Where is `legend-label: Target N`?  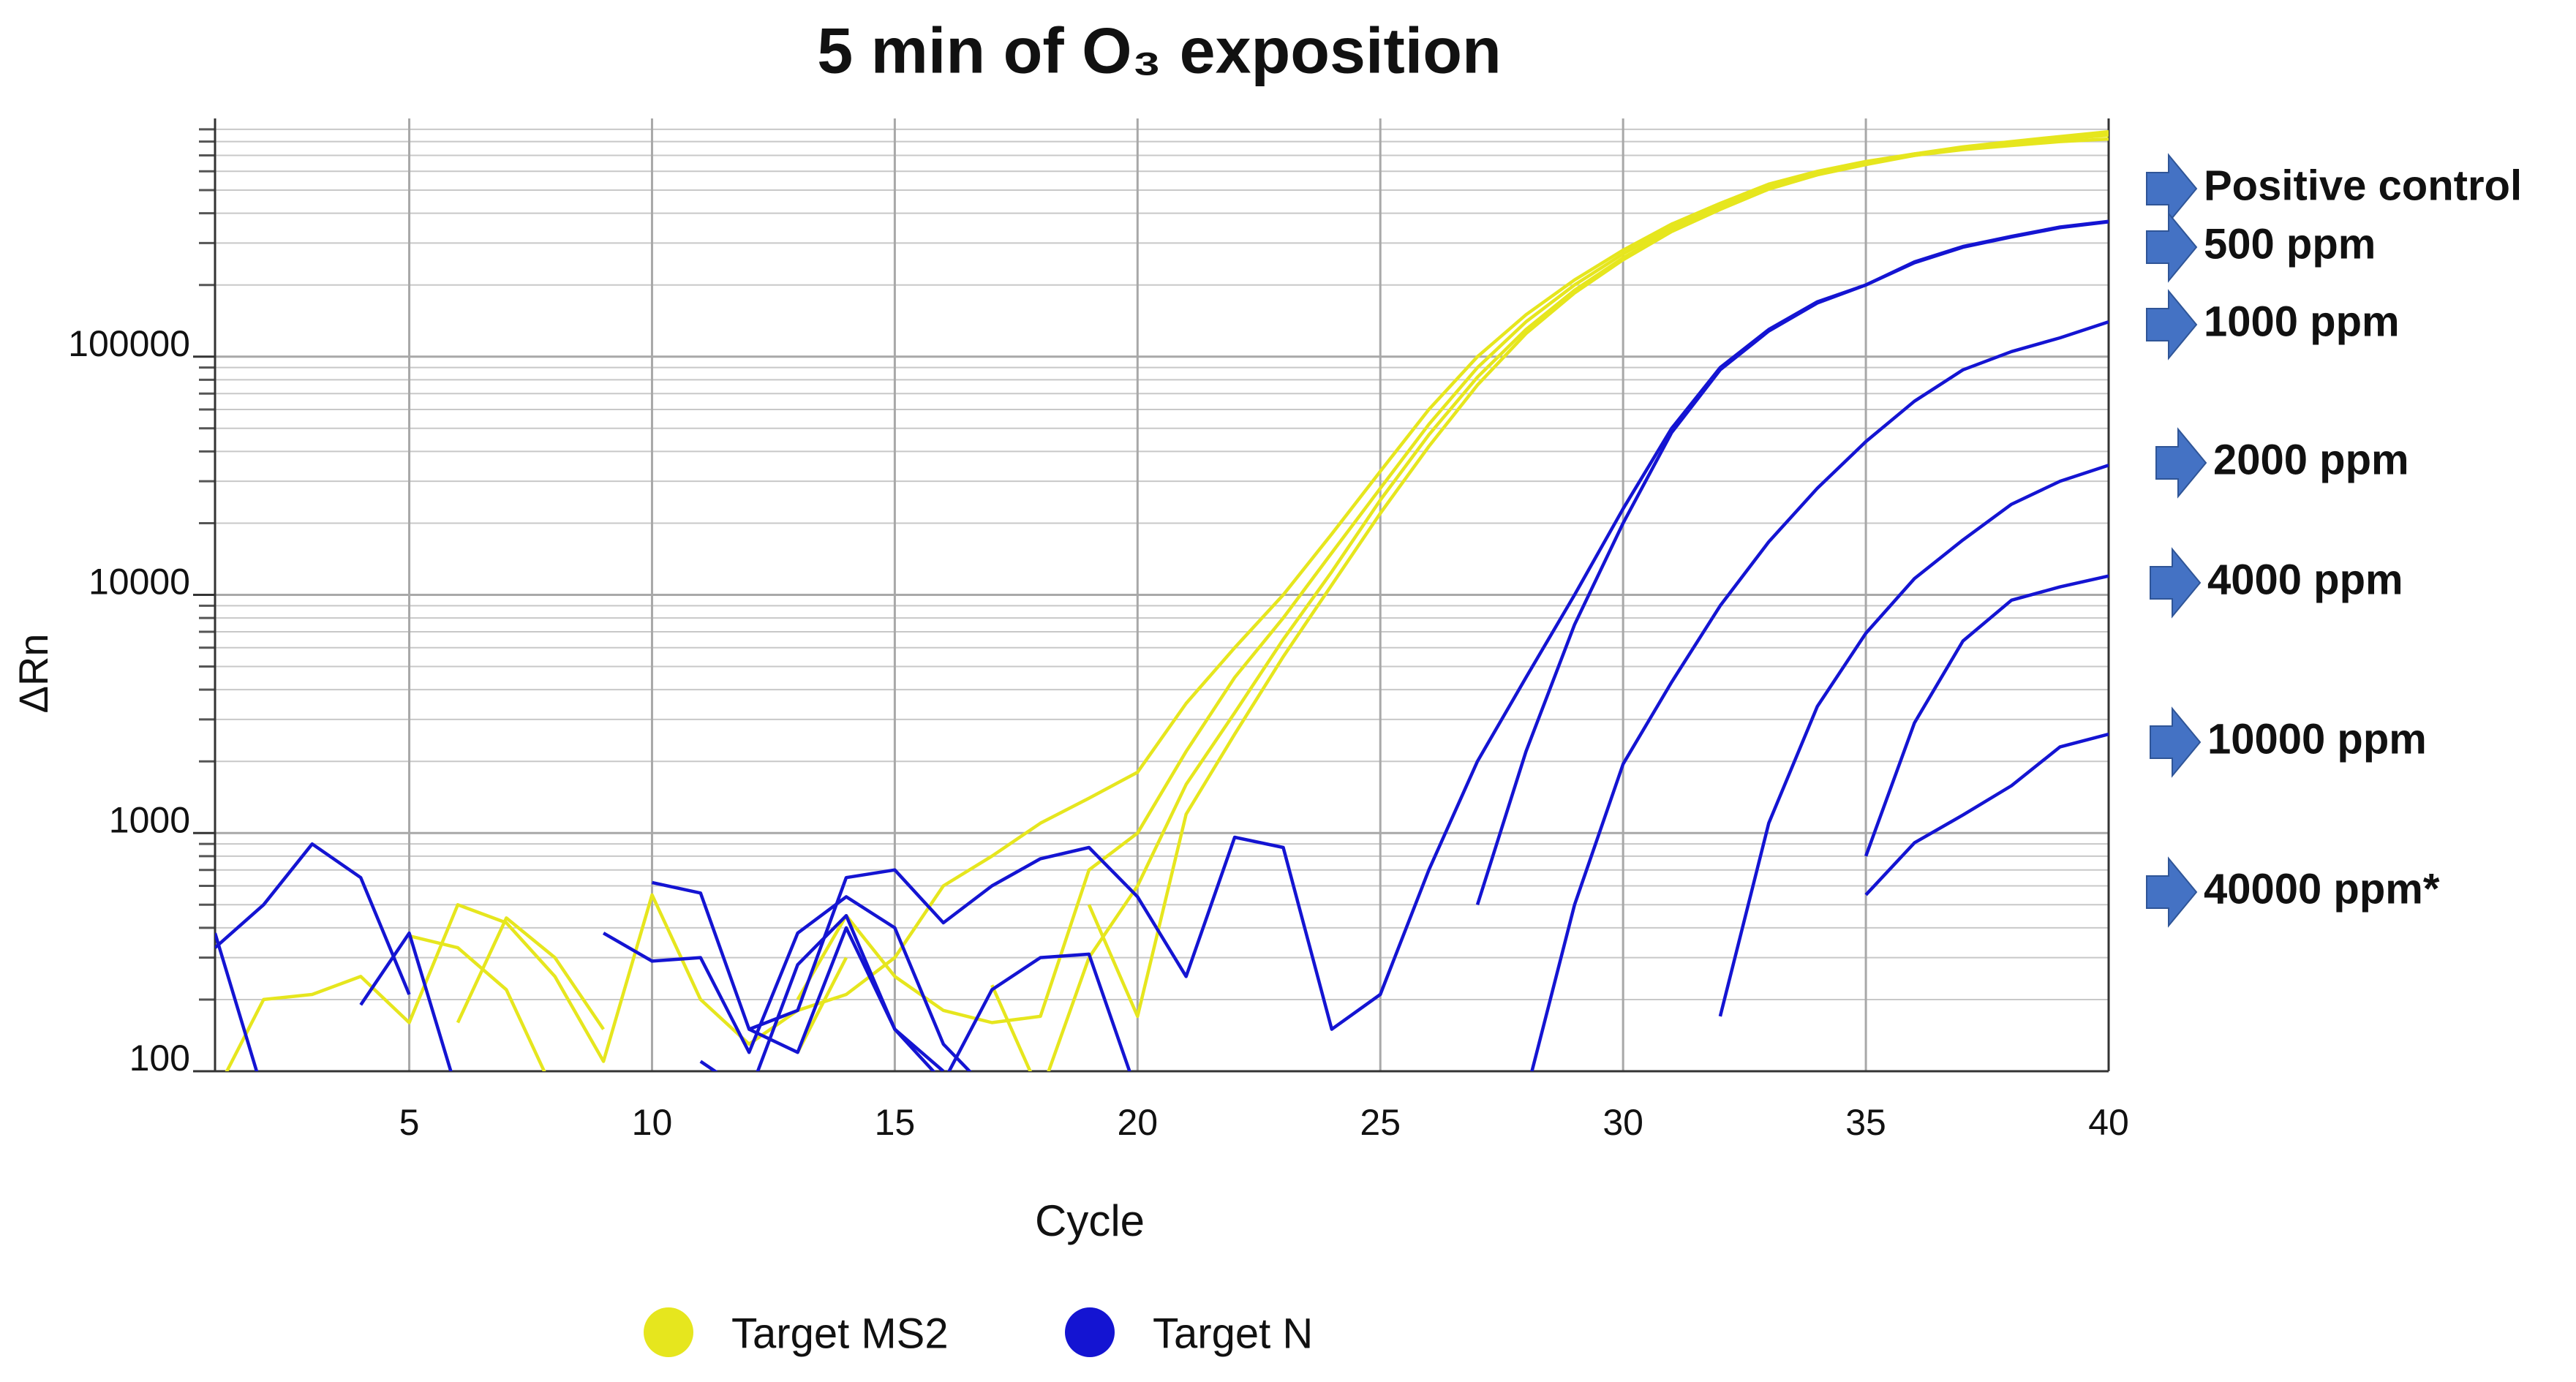 legend-label: Target N is located at coordinates (1233, 1333).